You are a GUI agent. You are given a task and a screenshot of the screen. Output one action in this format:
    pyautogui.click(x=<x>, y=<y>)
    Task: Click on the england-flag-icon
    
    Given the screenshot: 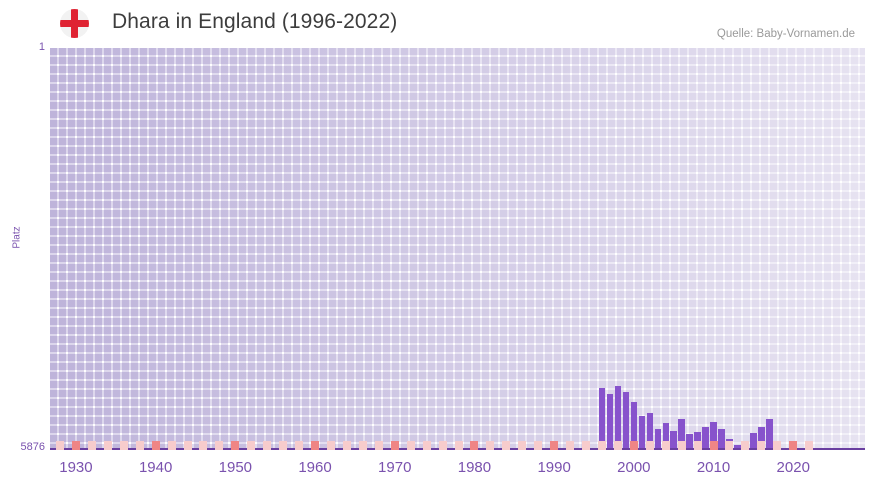 What is the action you would take?
    pyautogui.click(x=74, y=23)
    